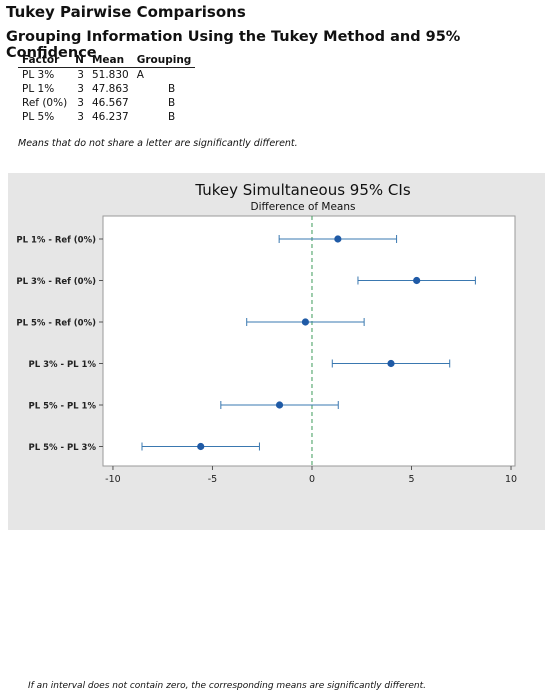 Image resolution: width=550 pixels, height=691 pixels. Describe the element at coordinates (79, 61) in the screenshot. I see `col-n: N` at that location.